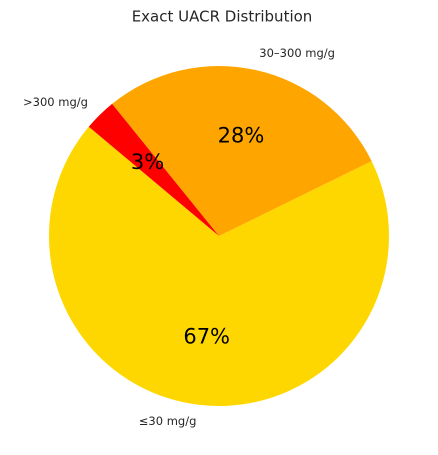 Image resolution: width=438 pixels, height=455 pixels. Describe the element at coordinates (222, 17) in the screenshot. I see `chart-title: Exact UACR Distribution` at that location.